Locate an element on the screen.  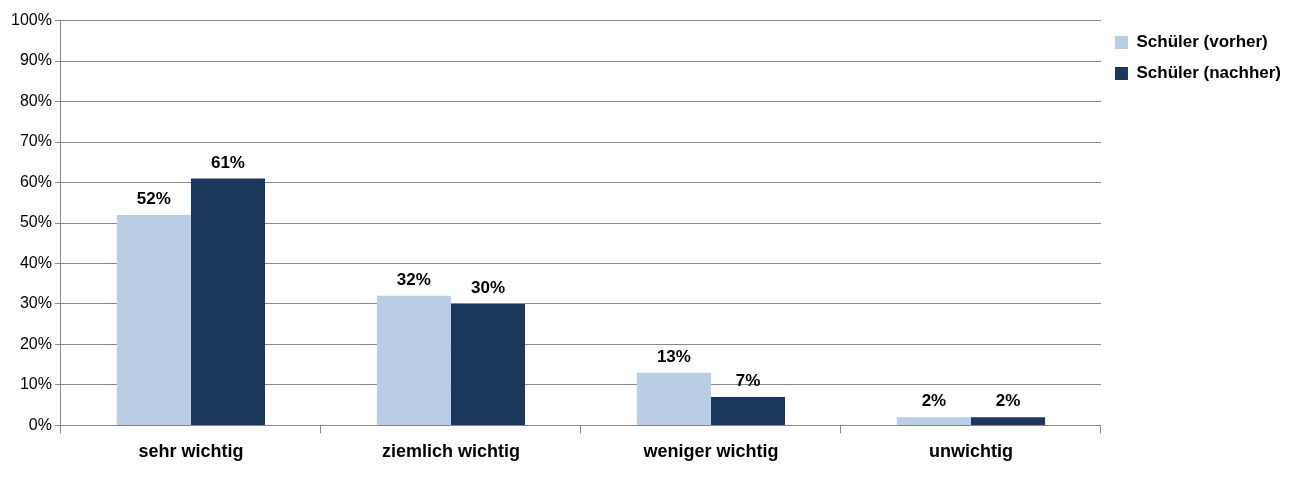
data-label: 7% is located at coordinates (748, 381).